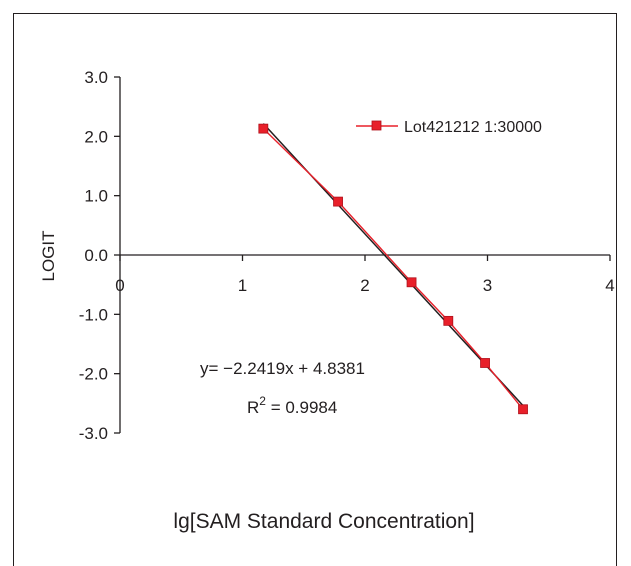  I want to click on r-squared: R2 = 0.9984, so click(292, 405).